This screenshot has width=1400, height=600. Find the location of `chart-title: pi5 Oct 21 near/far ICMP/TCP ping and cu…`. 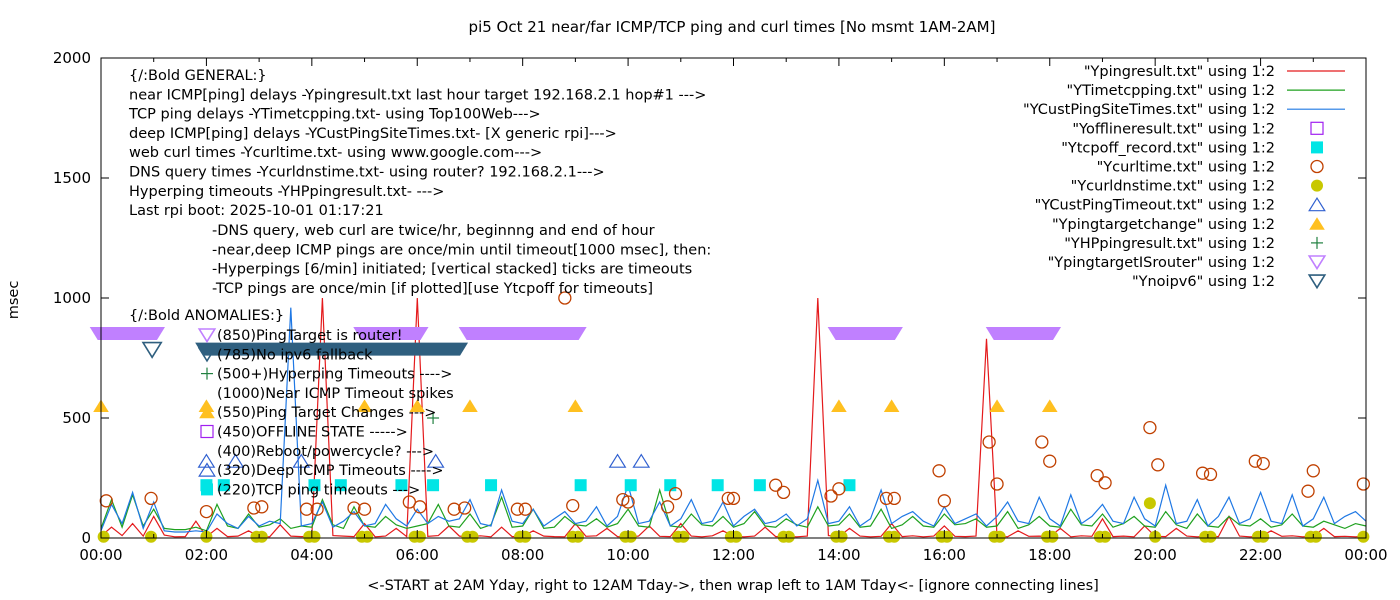

chart-title: pi5 Oct 21 near/far ICMP/TCP ping and cu… is located at coordinates (732, 27).